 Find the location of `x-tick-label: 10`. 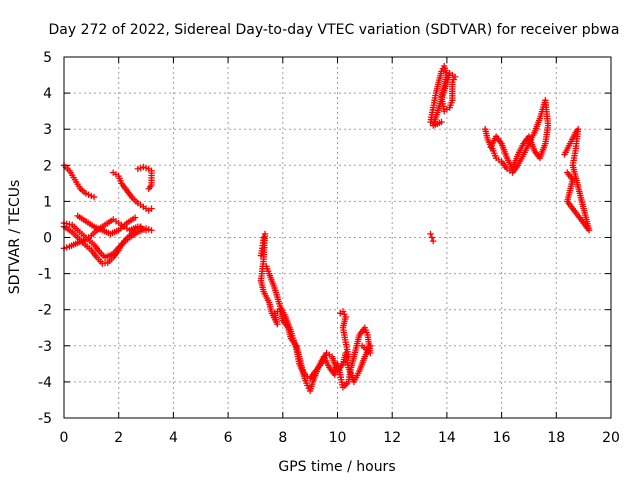

x-tick-label: 10 is located at coordinates (338, 438).